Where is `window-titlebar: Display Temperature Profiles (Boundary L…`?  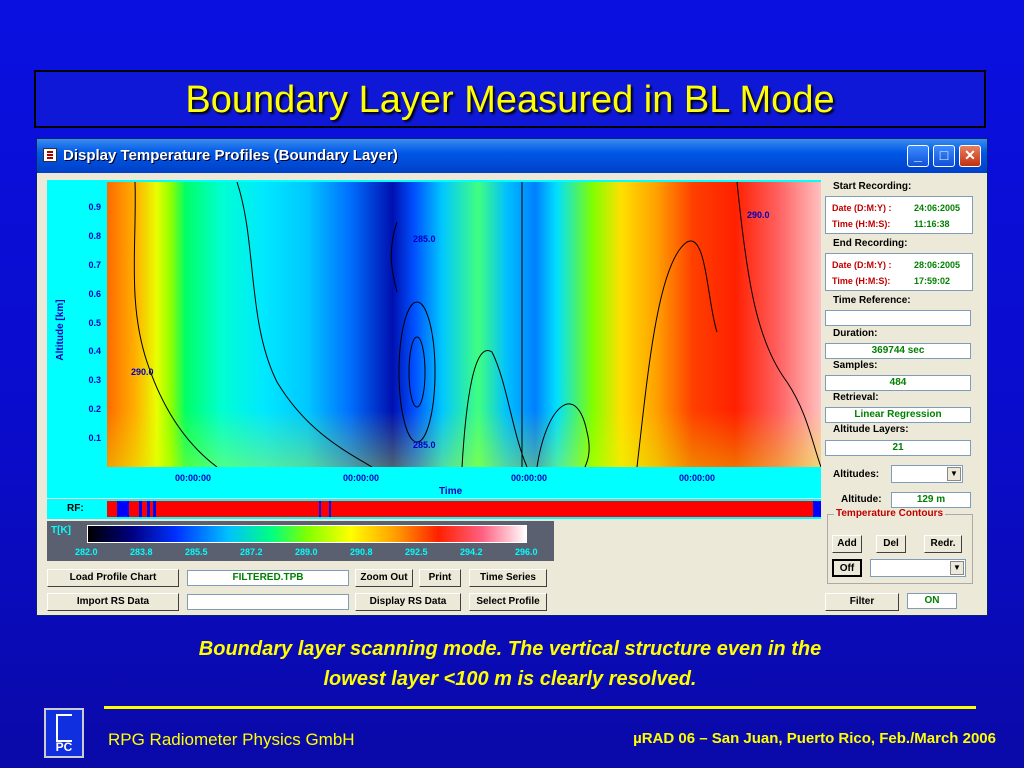
window-titlebar: Display Temperature Profiles (Boundary L… is located at coordinates (512, 156).